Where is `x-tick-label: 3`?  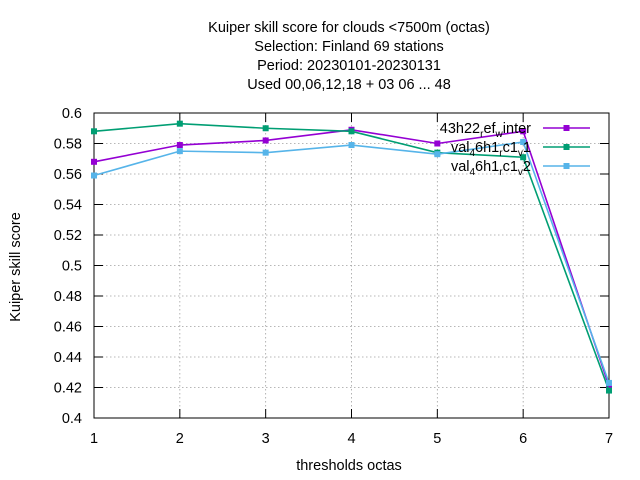 x-tick-label: 3 is located at coordinates (266, 439).